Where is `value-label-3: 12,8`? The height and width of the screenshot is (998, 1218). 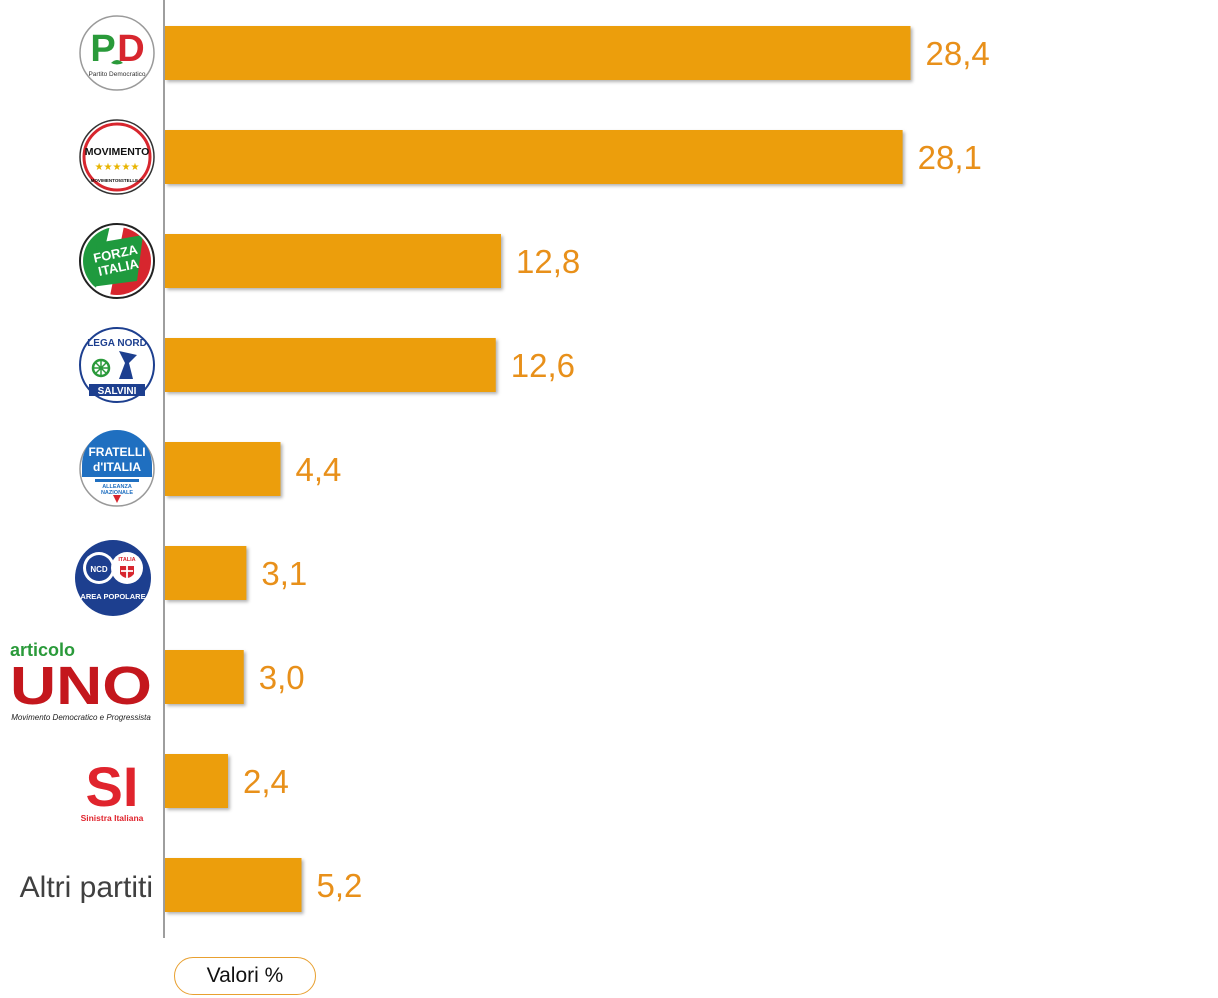 value-label-3: 12,8 is located at coordinates (548, 261).